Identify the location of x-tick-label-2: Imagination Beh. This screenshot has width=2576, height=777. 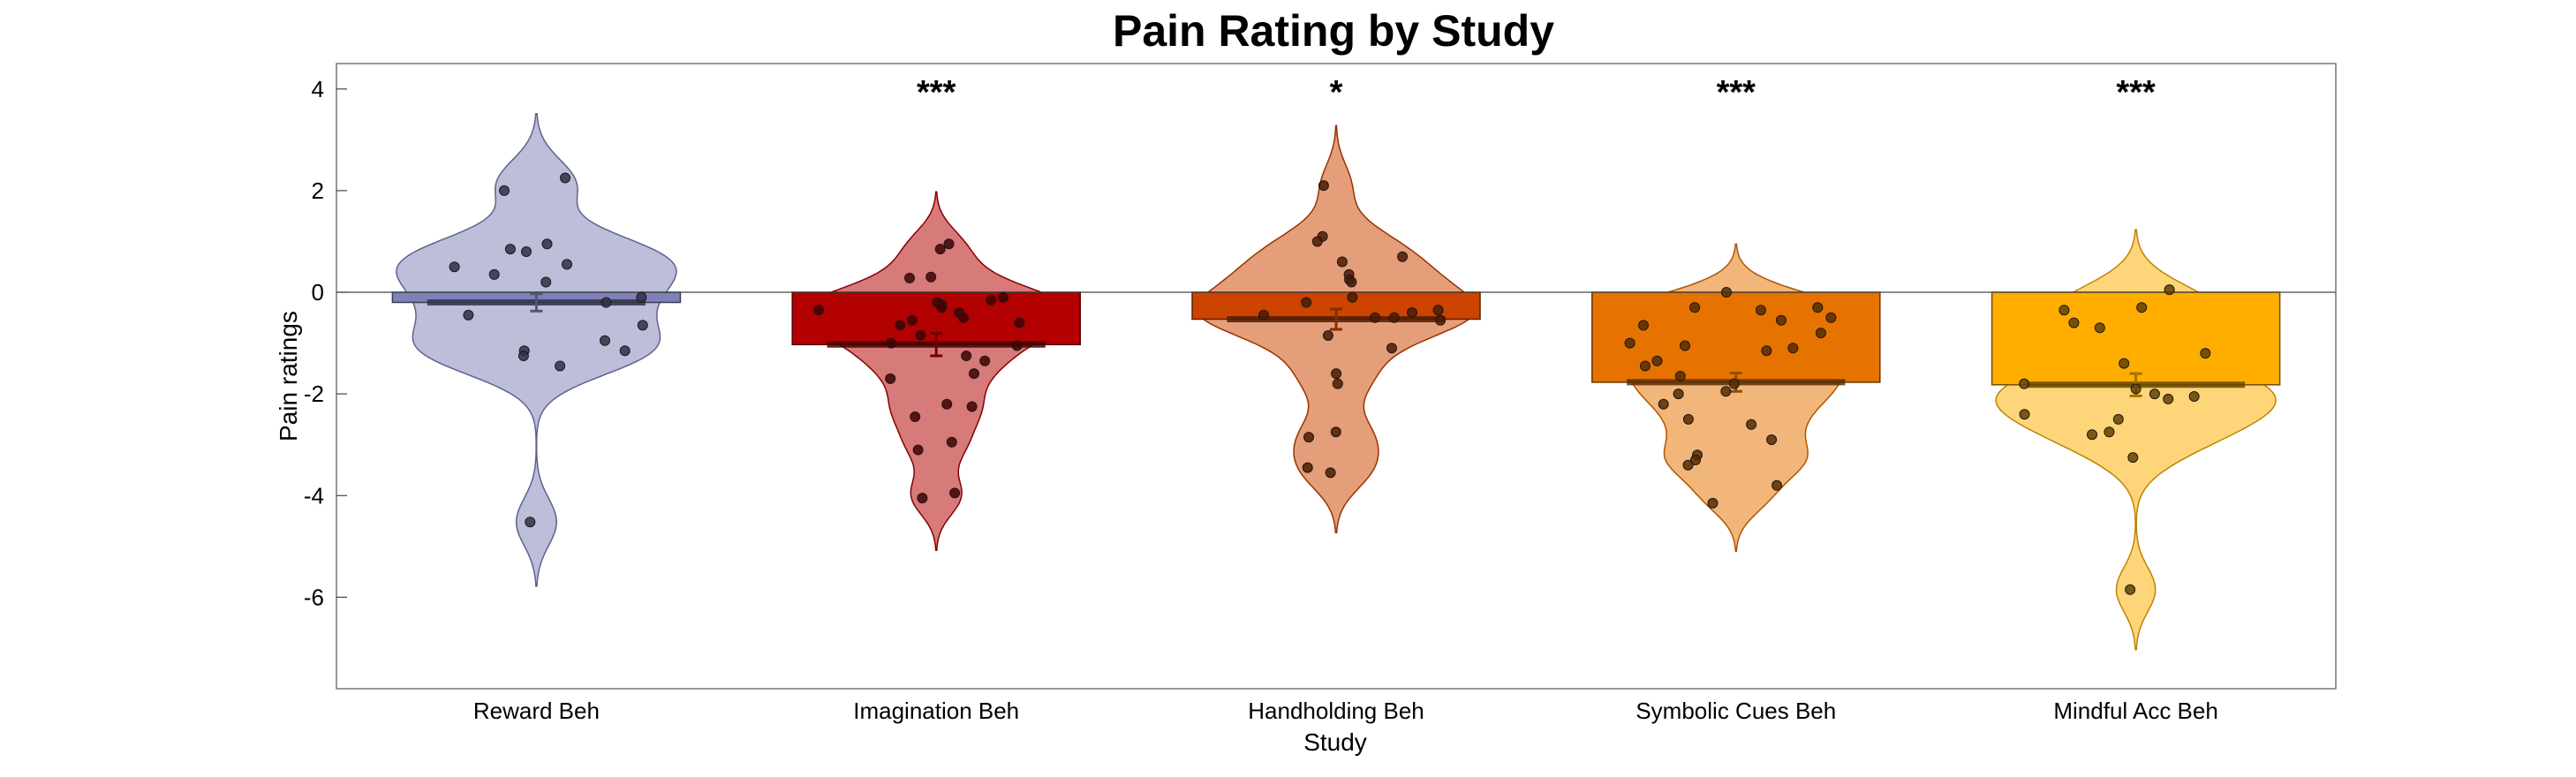
(936, 711).